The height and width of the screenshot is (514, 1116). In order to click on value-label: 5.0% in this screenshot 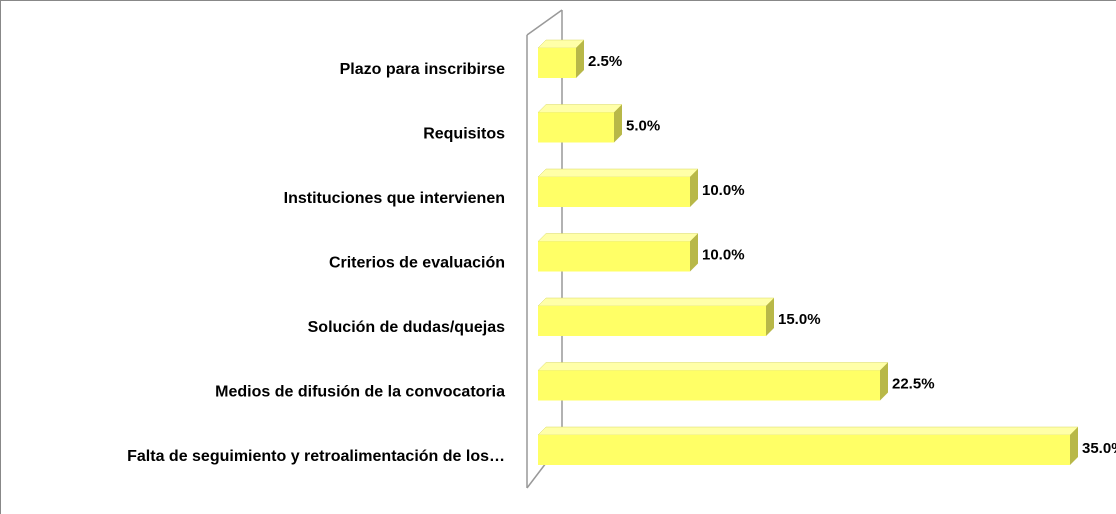, I will do `click(643, 125)`.